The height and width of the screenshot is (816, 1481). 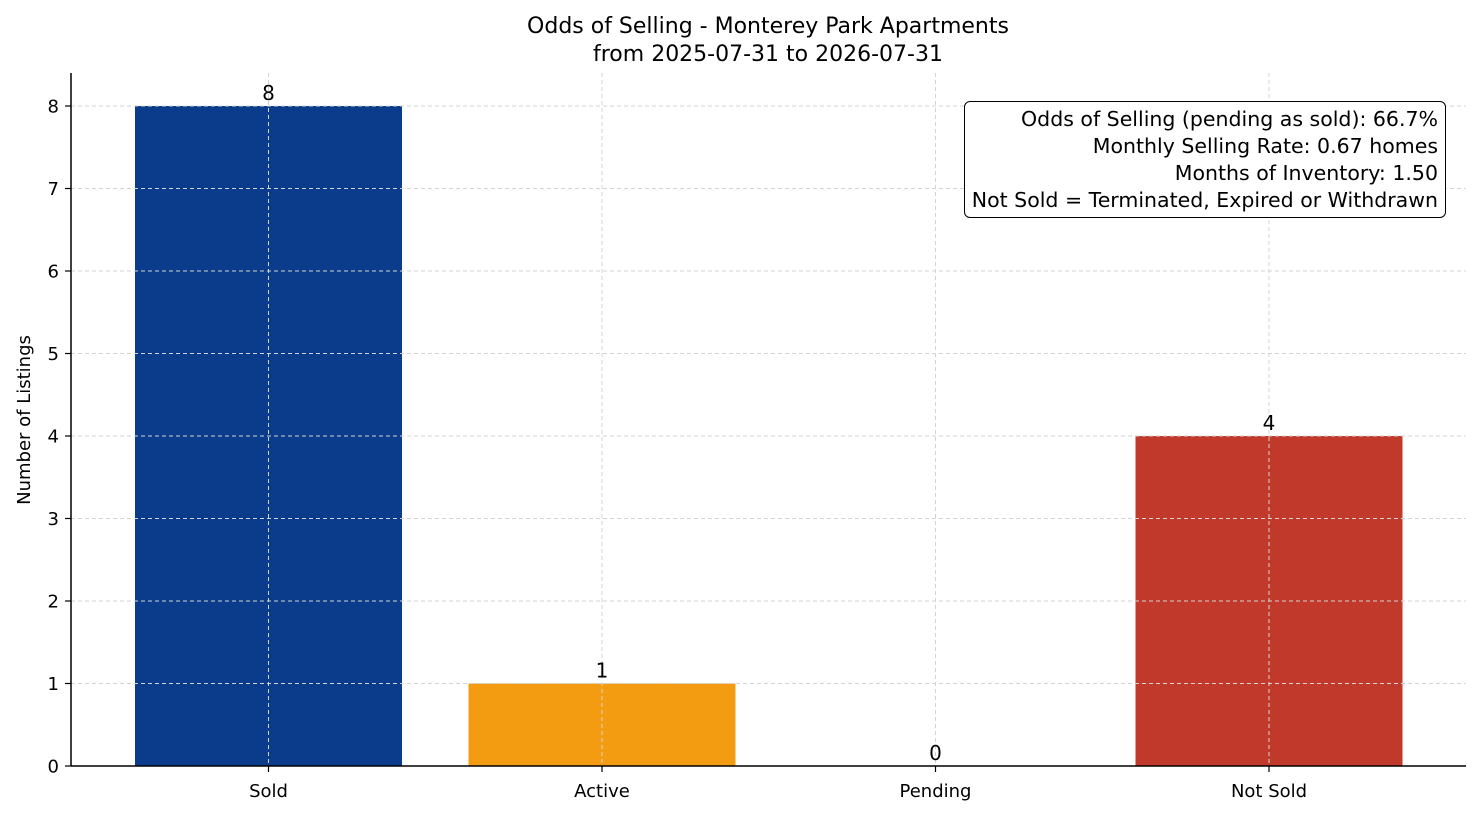 What do you see at coordinates (1269, 791) in the screenshot?
I see `x-tick-label: Not Sold` at bounding box center [1269, 791].